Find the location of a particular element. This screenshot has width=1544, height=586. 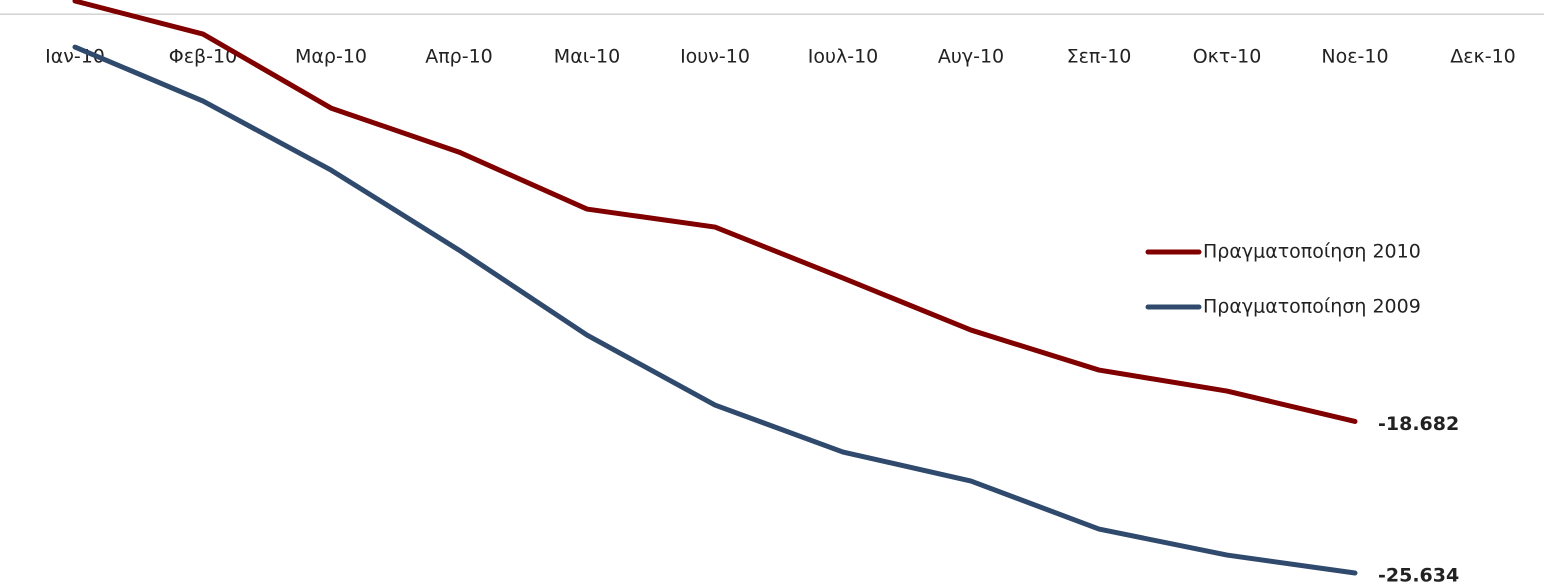

x-tick-label: Απρ-10 is located at coordinates (459, 57).